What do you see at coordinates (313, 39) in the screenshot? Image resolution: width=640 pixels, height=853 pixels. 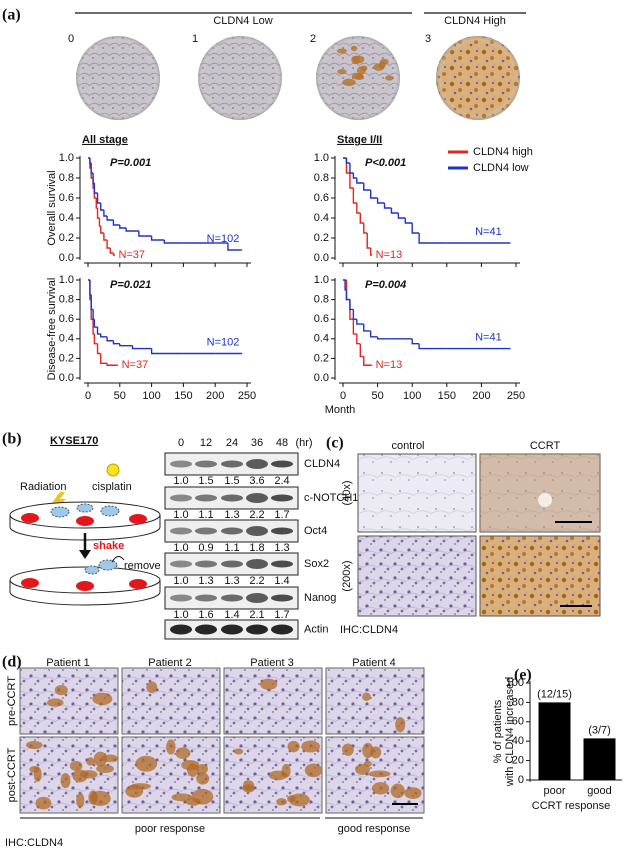 I see `score-label: 2` at bounding box center [313, 39].